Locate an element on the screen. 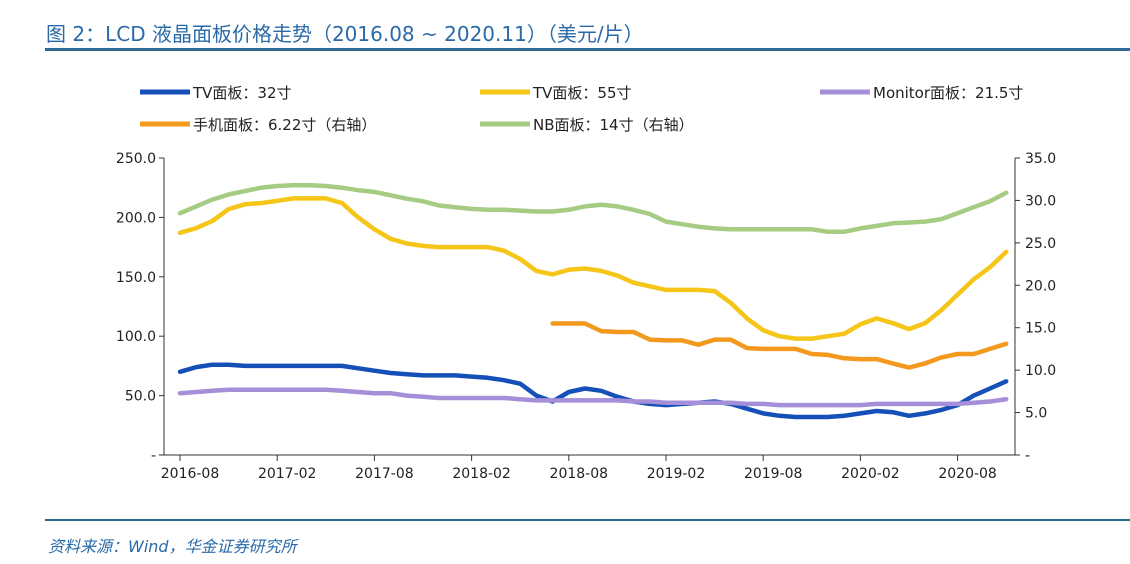  right-axis-tick-label: 35.0 is located at coordinates (1040, 159).